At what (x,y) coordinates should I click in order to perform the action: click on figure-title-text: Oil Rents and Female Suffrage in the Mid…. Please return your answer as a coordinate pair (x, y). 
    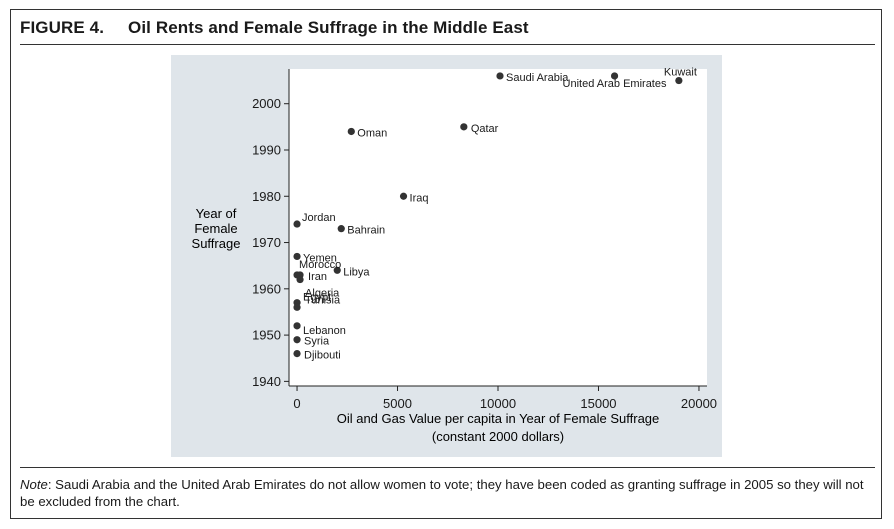
    Looking at the image, I should click on (328, 27).